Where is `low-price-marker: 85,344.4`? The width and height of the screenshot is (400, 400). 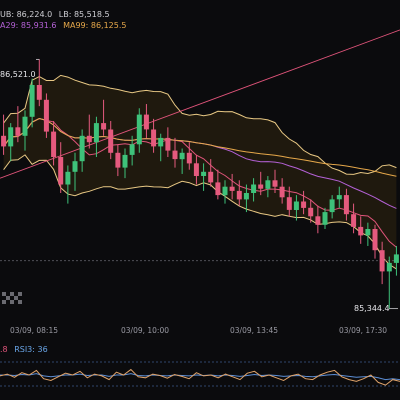
low-price-marker: 85,344.4 is located at coordinates (372, 308).